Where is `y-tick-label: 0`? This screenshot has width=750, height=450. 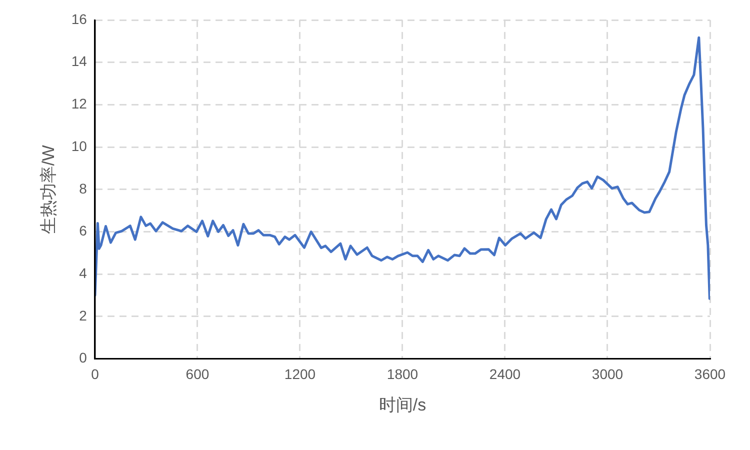
y-tick-label: 0 is located at coordinates (83, 358).